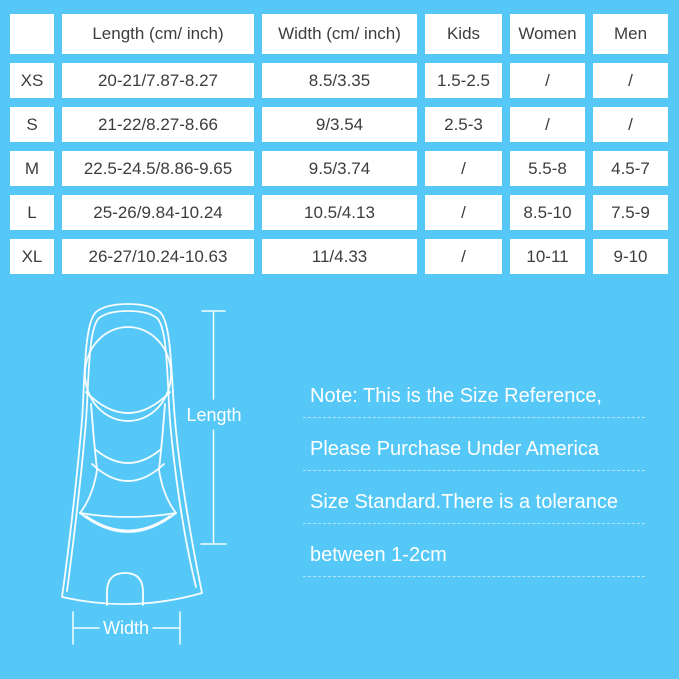 The height and width of the screenshot is (679, 679). What do you see at coordinates (339, 168) in the screenshot?
I see `table-cell: 9.5/3.74` at bounding box center [339, 168].